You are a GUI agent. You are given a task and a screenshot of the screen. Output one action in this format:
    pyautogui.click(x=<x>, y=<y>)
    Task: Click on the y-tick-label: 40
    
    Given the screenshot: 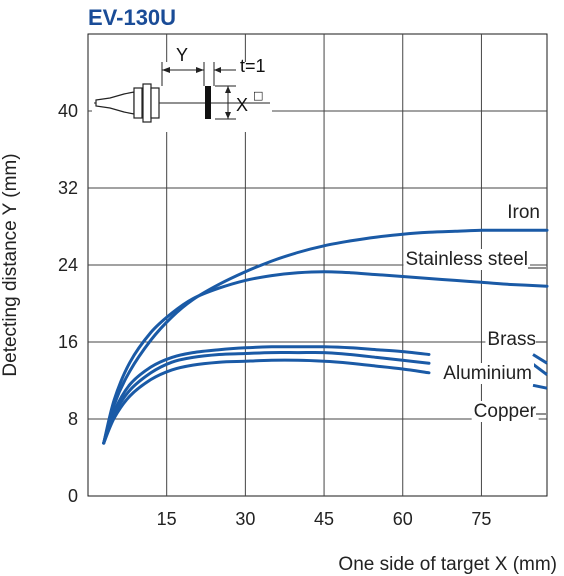 What is the action you would take?
    pyautogui.click(x=68, y=111)
    